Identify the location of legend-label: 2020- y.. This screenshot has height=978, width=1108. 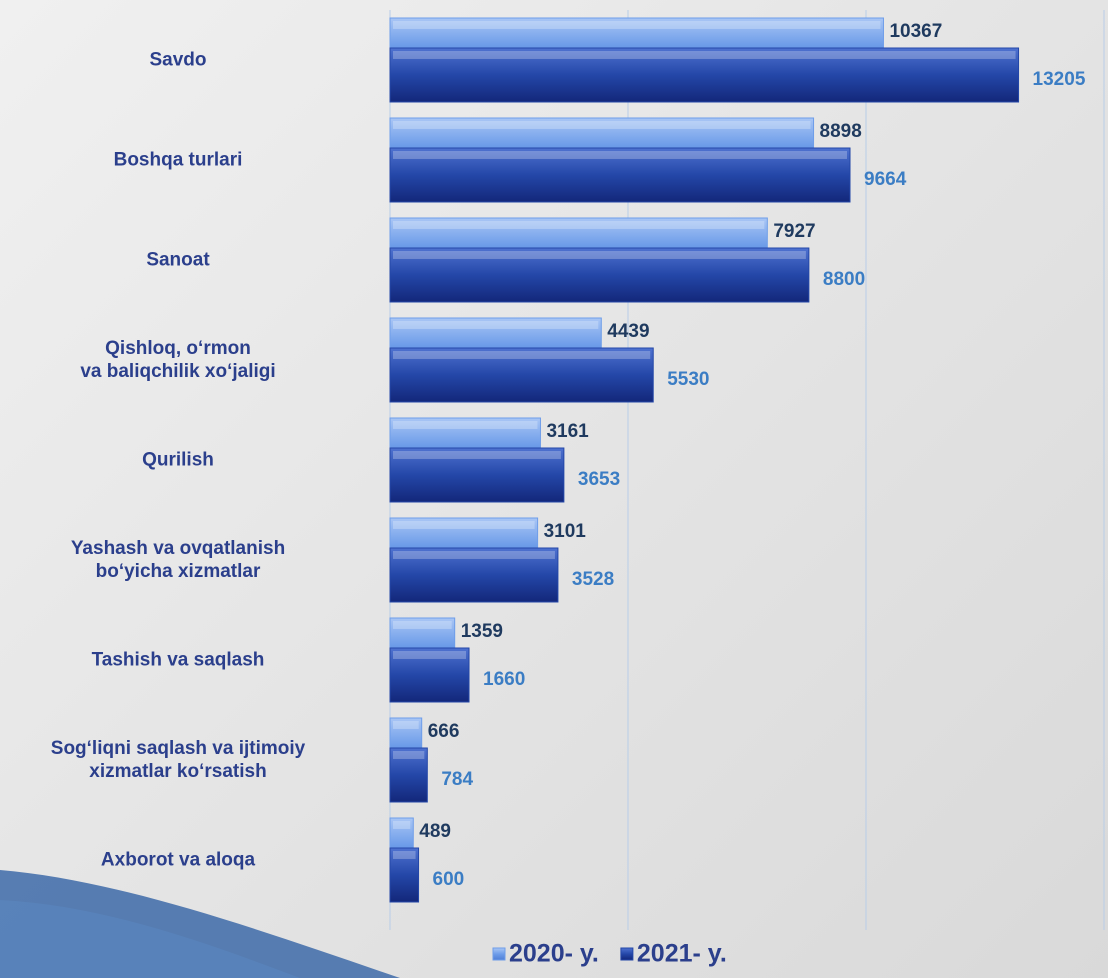
(554, 954).